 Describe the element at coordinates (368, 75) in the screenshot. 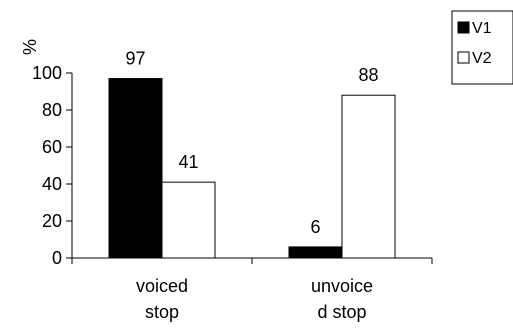

I see `data-label-v2-2: 88` at that location.